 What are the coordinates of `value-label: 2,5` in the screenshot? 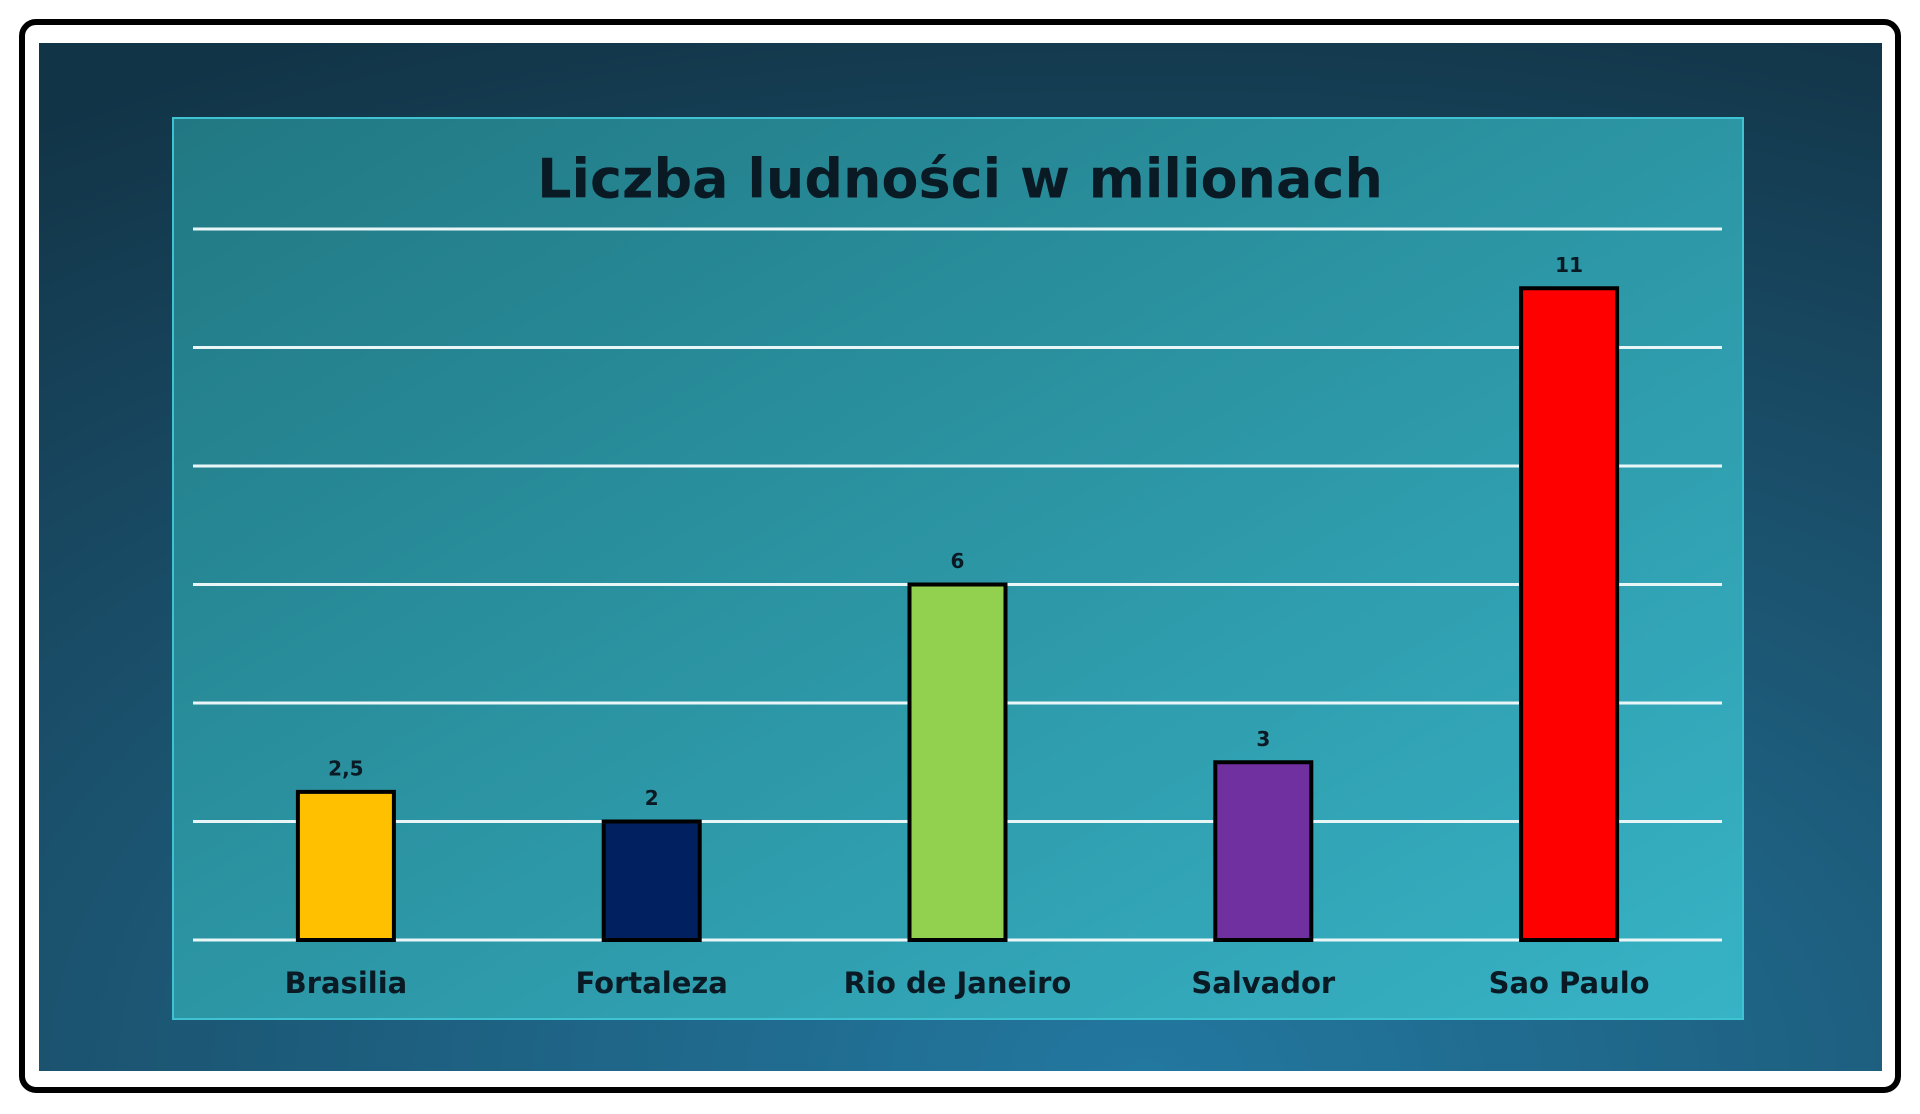 It's located at (345, 768).